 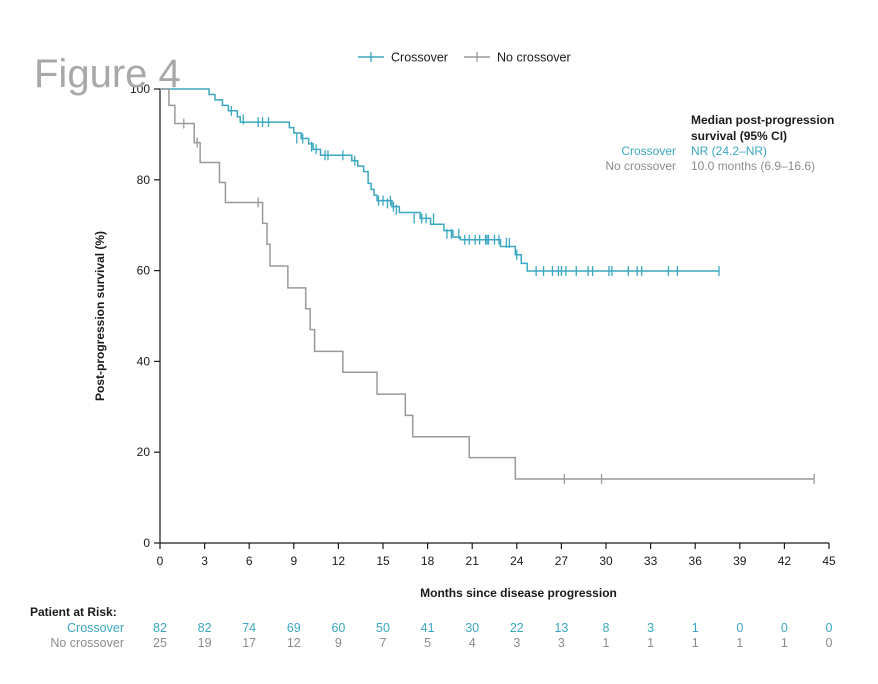 I want to click on risk-count: 7, so click(x=383, y=643).